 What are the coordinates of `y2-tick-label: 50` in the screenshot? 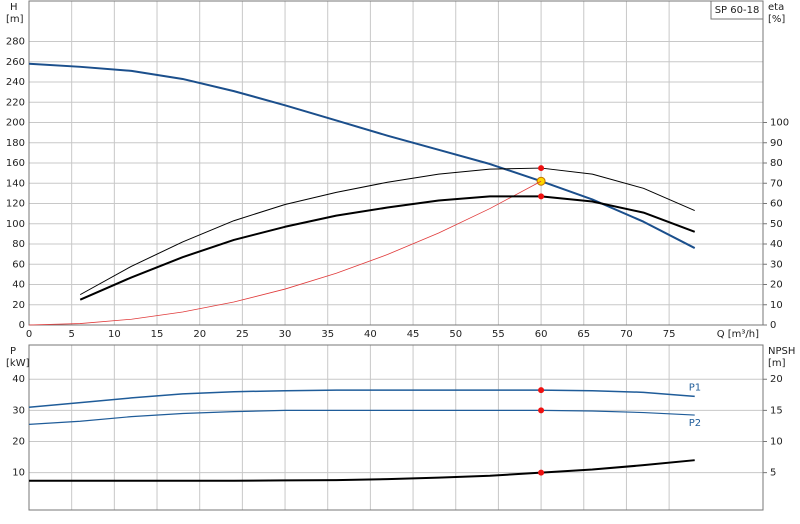 It's located at (776, 224).